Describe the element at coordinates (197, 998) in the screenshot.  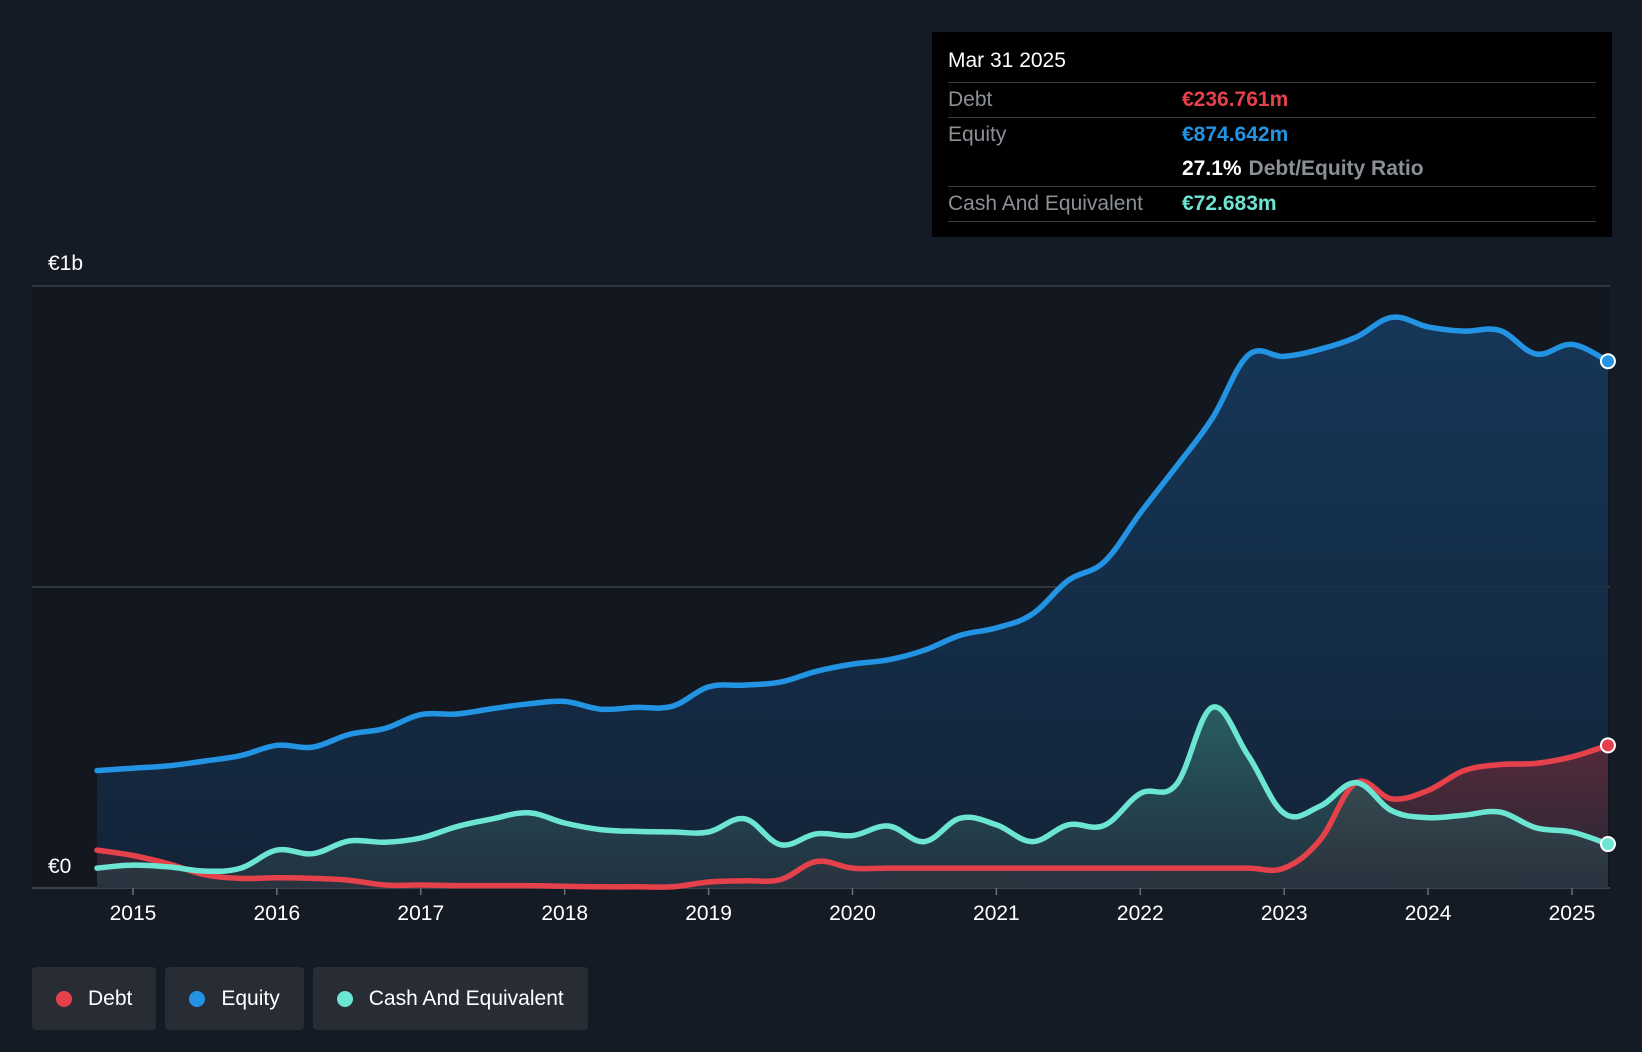
I see `legend-dot-equity` at that location.